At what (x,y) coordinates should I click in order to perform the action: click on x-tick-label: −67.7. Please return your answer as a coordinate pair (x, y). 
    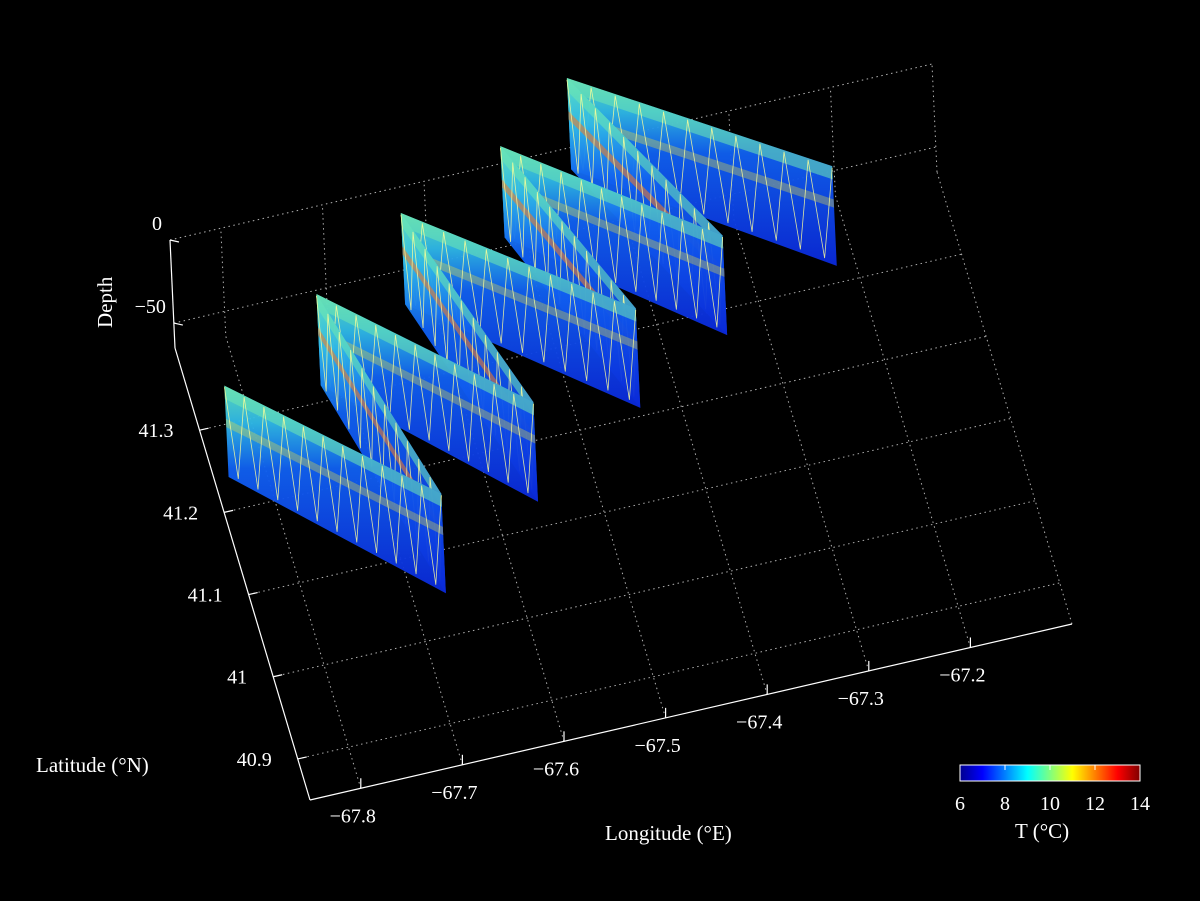
    Looking at the image, I should click on (454, 793).